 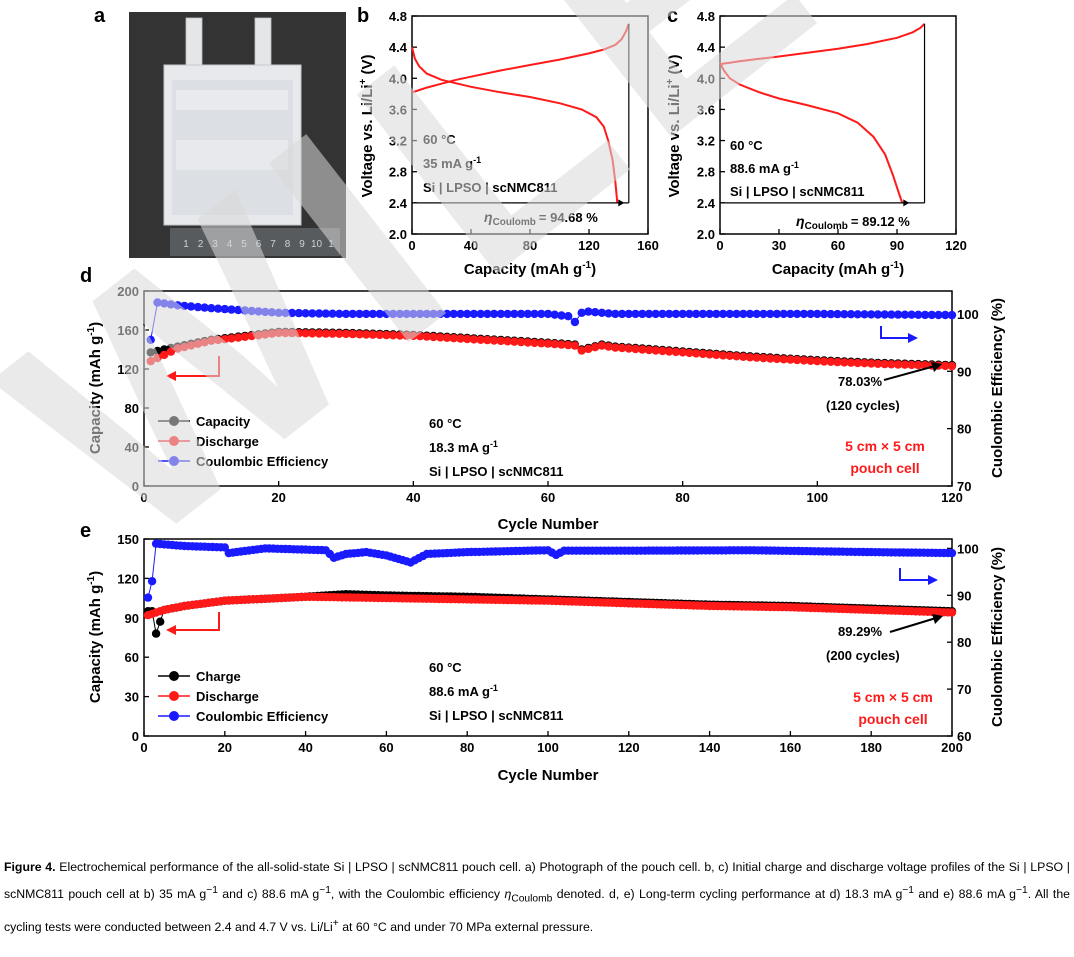 What do you see at coordinates (706, 172) in the screenshot?
I see `y-tick-label: 2.8` at bounding box center [706, 172].